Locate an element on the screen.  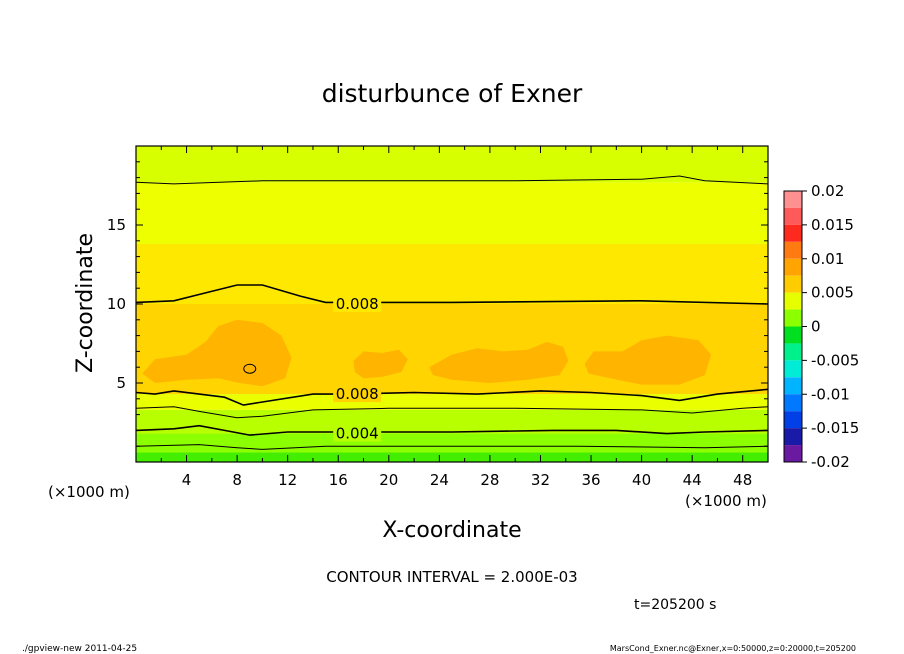
colorbar-tick-label: 0.02 is located at coordinates (827, 191).